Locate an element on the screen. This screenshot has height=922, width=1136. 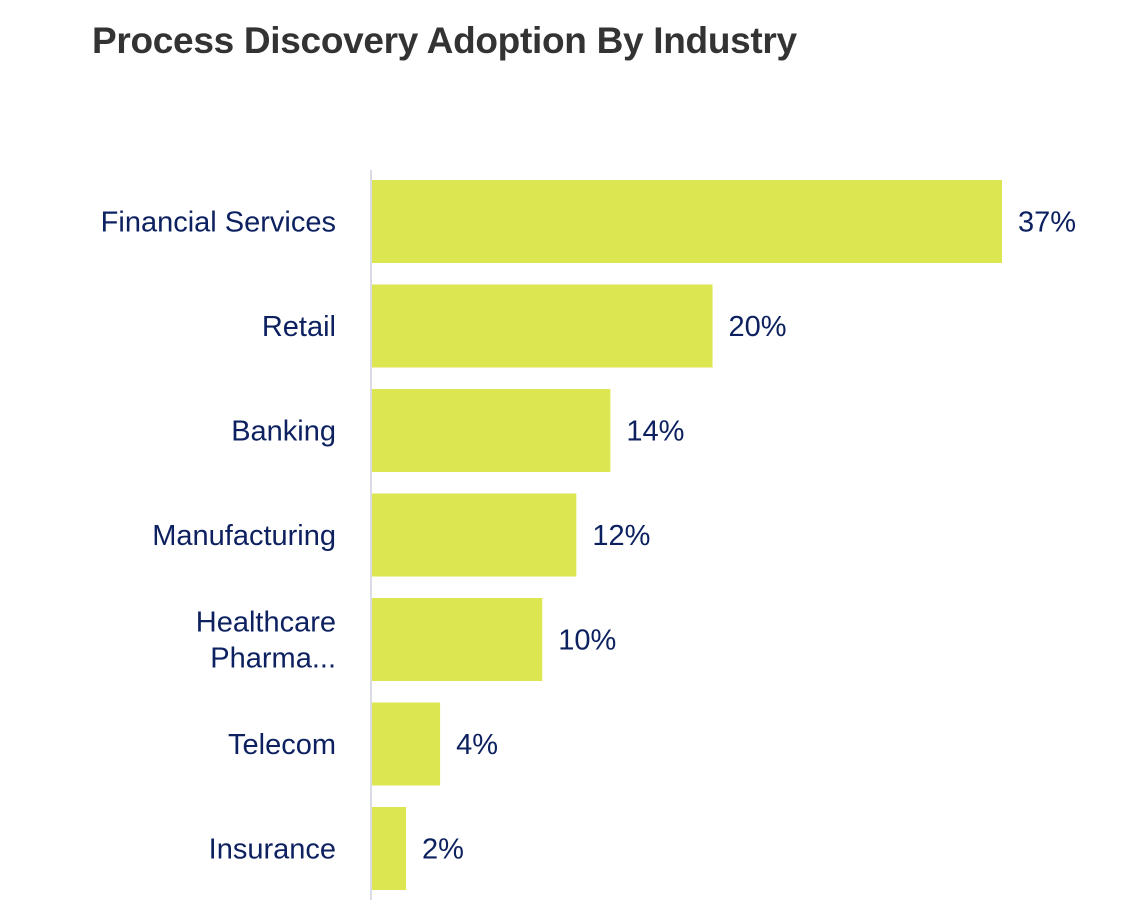
value-label: 2% is located at coordinates (443, 850).